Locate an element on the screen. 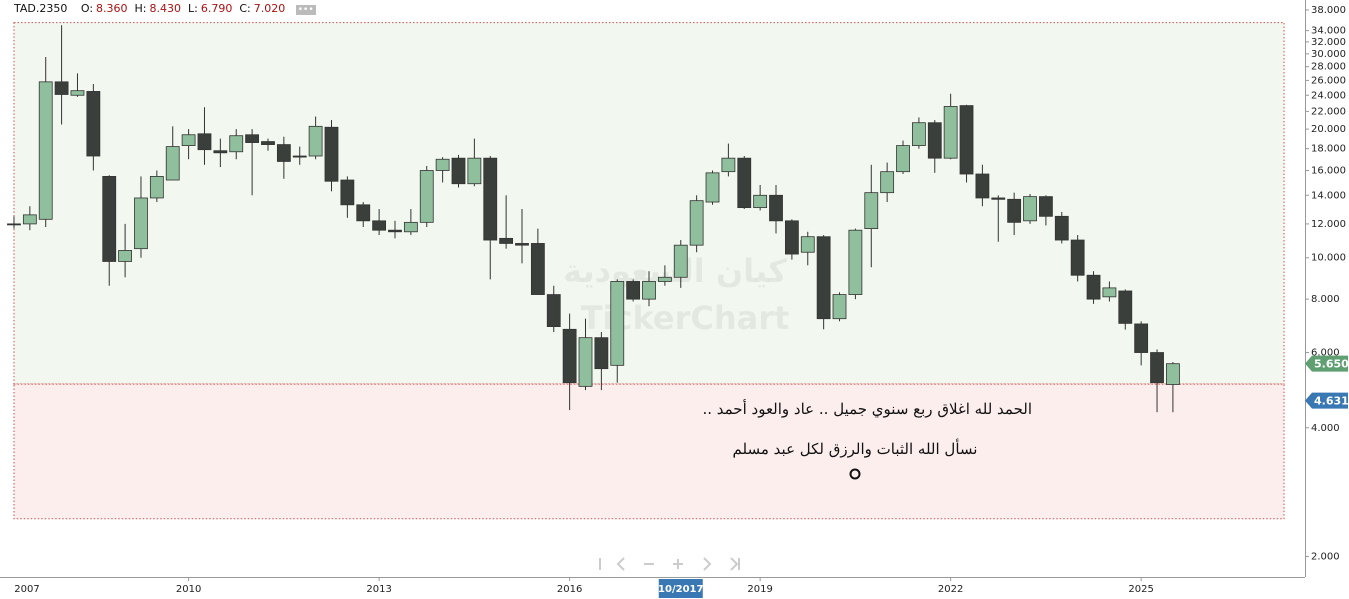 The image size is (1349, 599). crosshair-badge is located at coordinates (680, 588).